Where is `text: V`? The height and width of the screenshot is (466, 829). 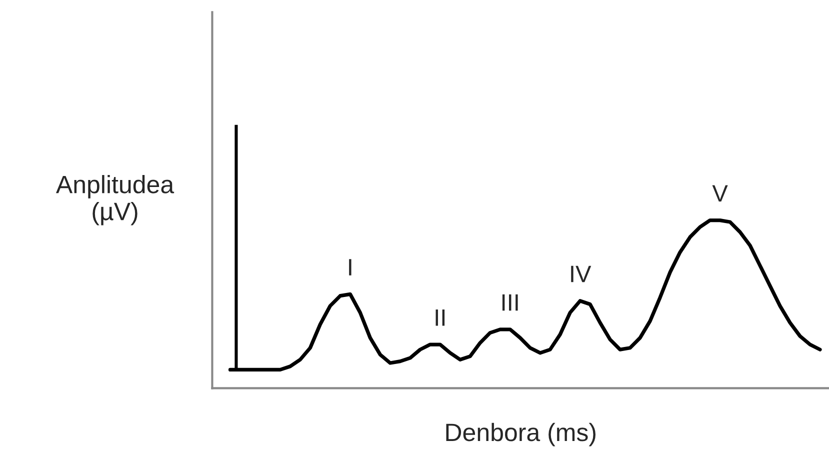 text: V is located at coordinates (720, 193).